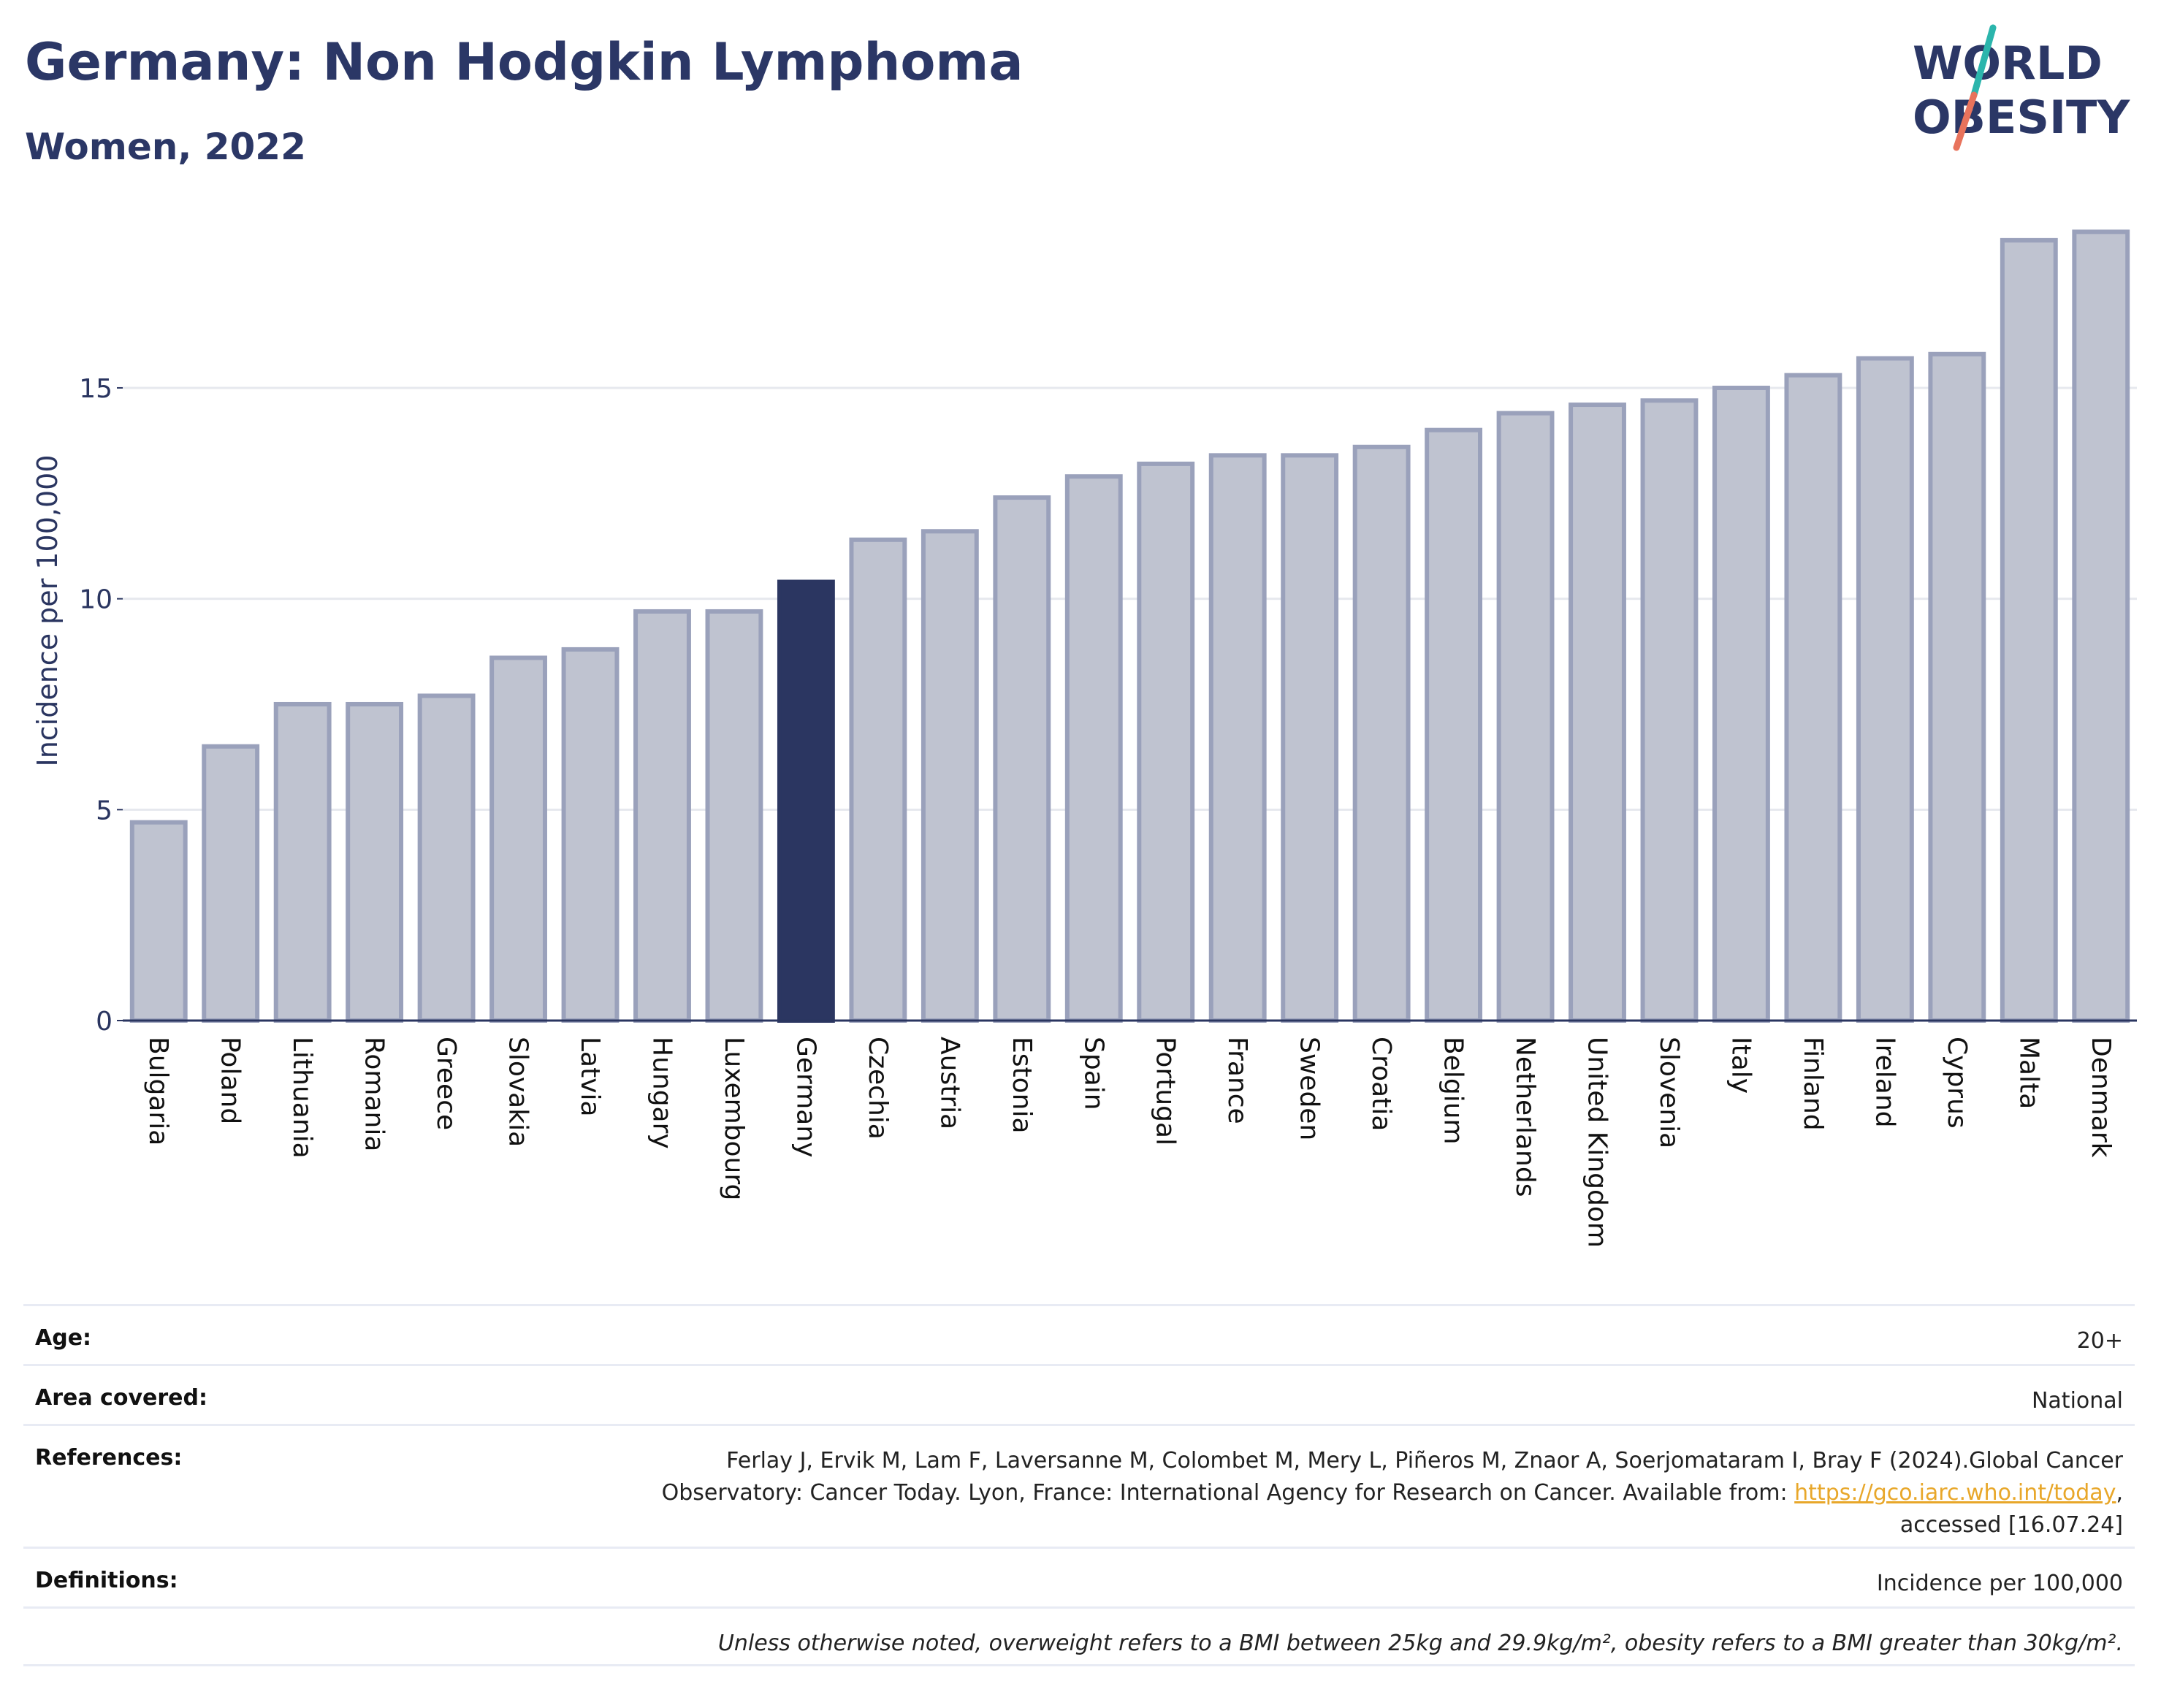 Image resolution: width=2161 pixels, height=1708 pixels. I want to click on bar-sweden, so click(1310, 738).